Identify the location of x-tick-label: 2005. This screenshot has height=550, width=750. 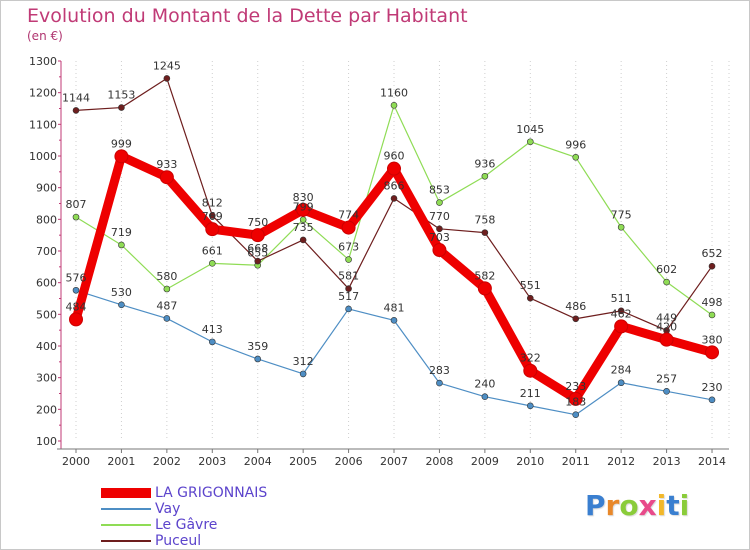
(303, 461).